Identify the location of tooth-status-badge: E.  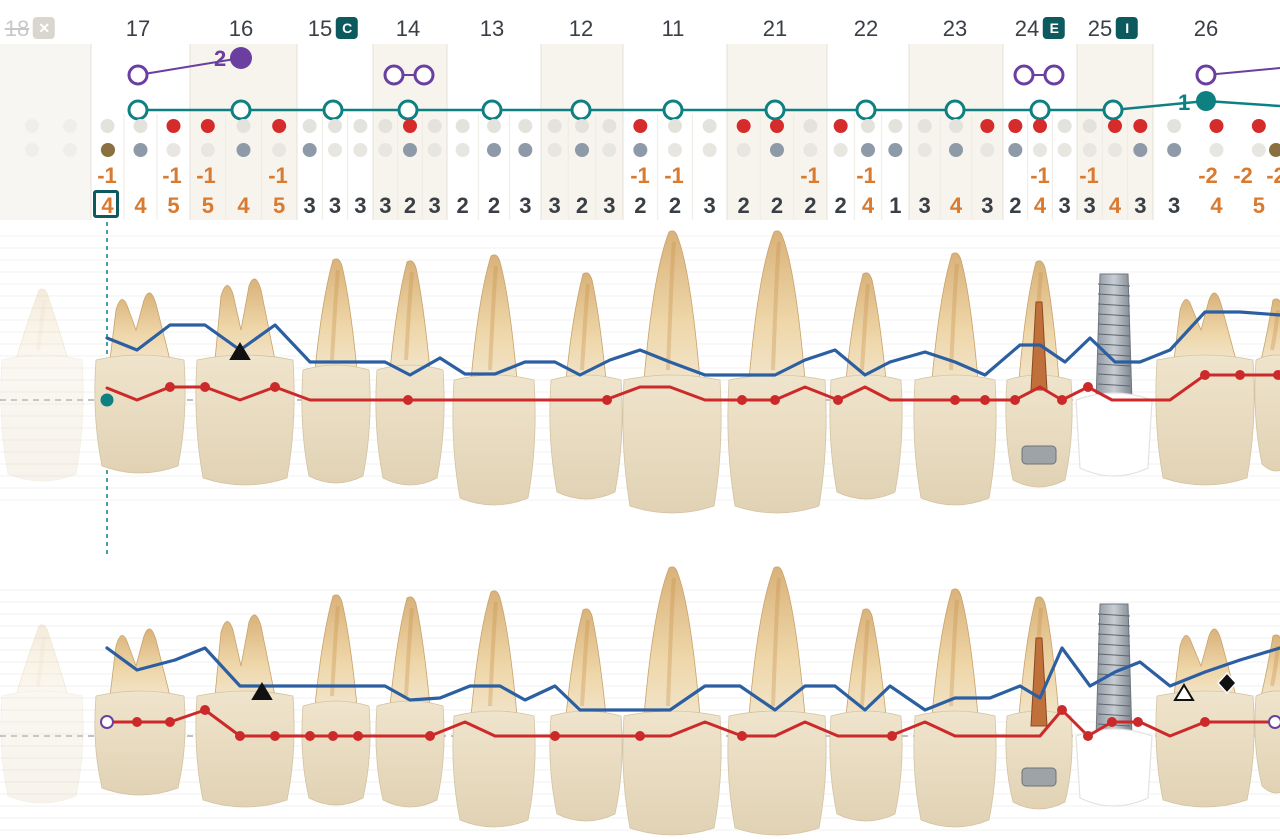
(1054, 28).